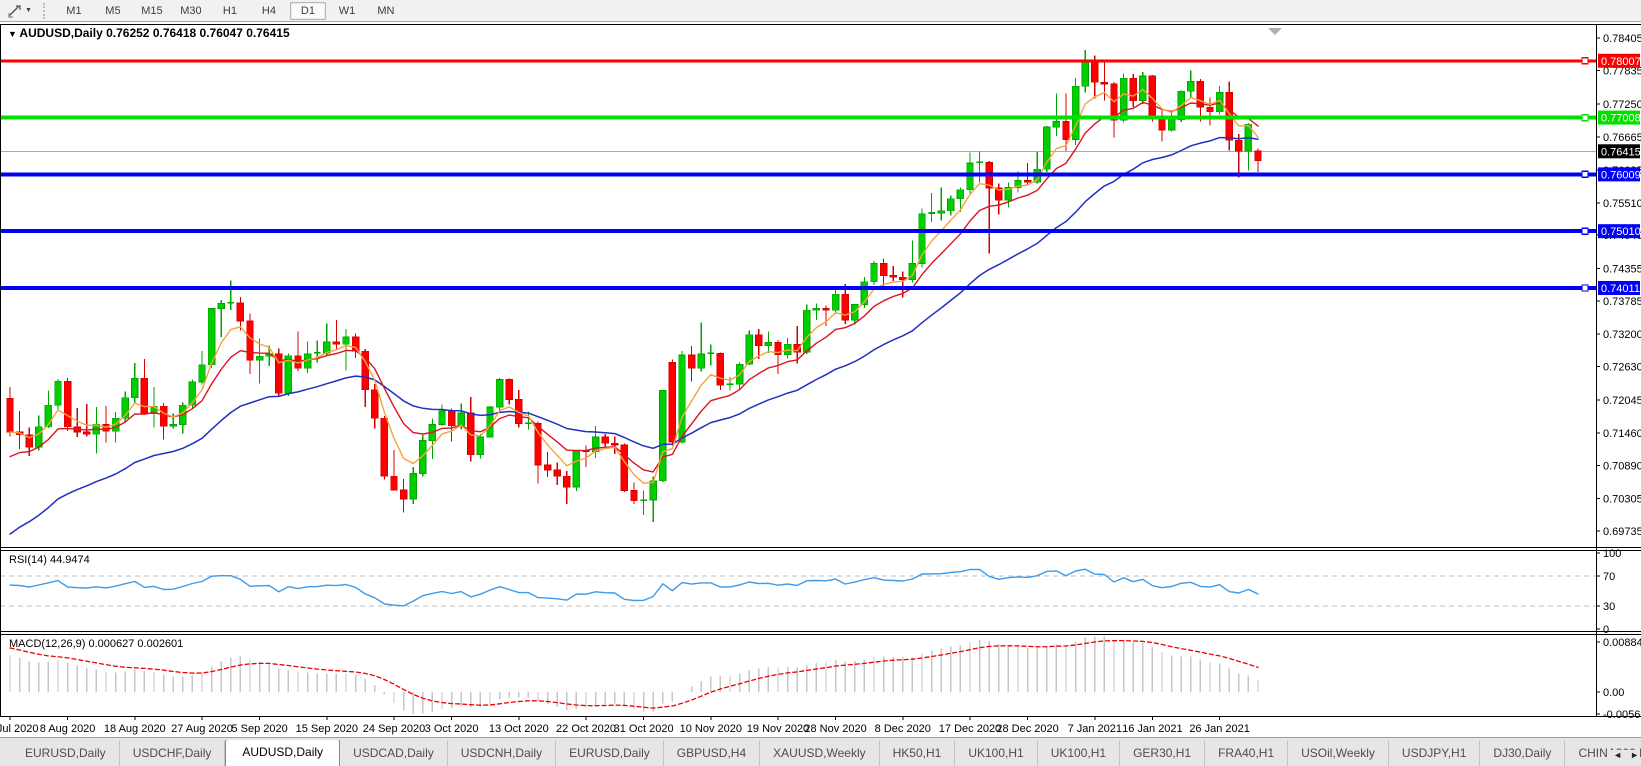 This screenshot has height=766, width=1641. Describe the element at coordinates (191, 10) in the screenshot. I see `period-button-M30: M30` at that location.